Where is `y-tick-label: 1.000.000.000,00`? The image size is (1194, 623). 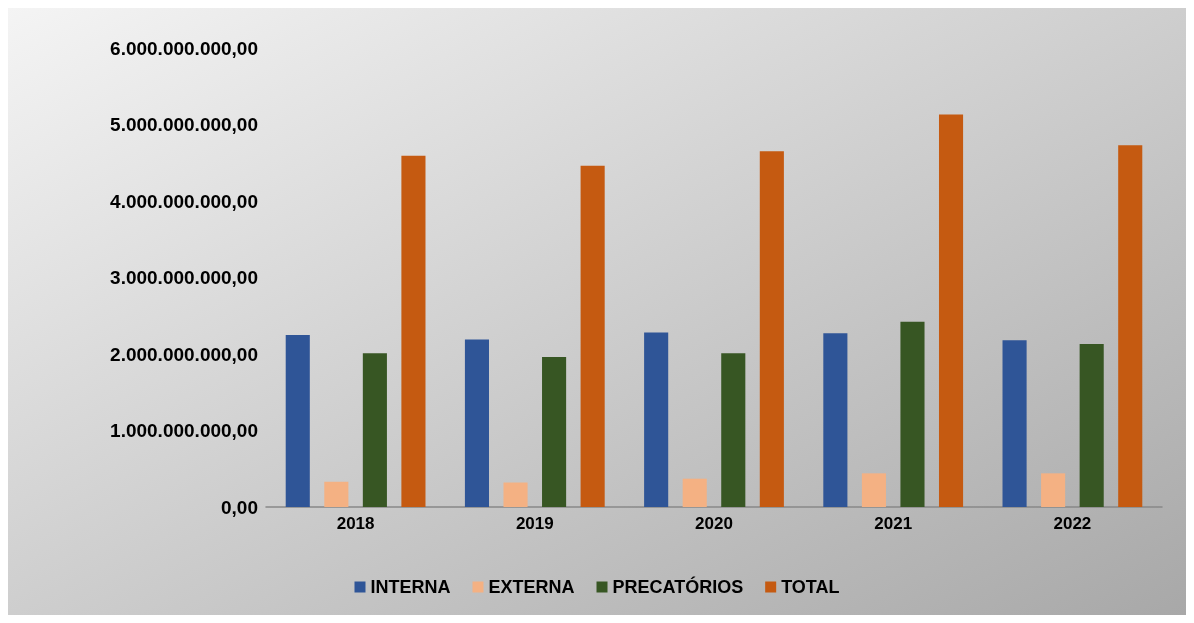
y-tick-label: 1.000.000.000,00 is located at coordinates (184, 430).